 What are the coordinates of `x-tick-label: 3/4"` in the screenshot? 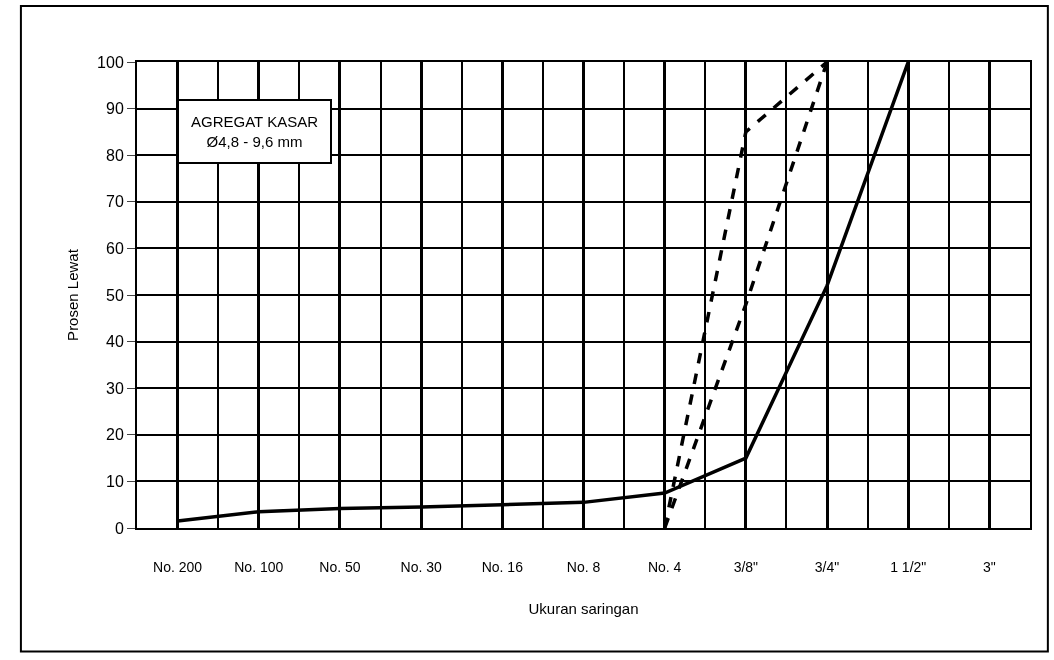 It's located at (827, 566).